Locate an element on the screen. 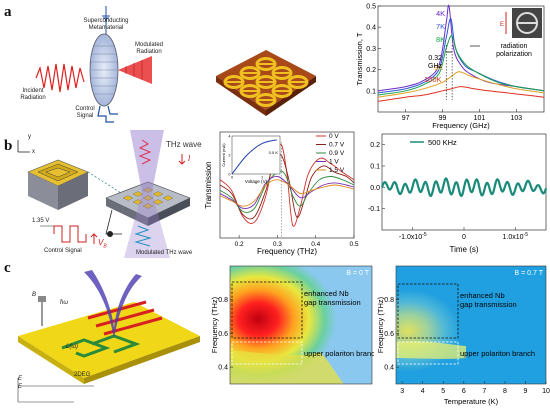  y-tick-label: 0.4 is located at coordinates (223, 368).